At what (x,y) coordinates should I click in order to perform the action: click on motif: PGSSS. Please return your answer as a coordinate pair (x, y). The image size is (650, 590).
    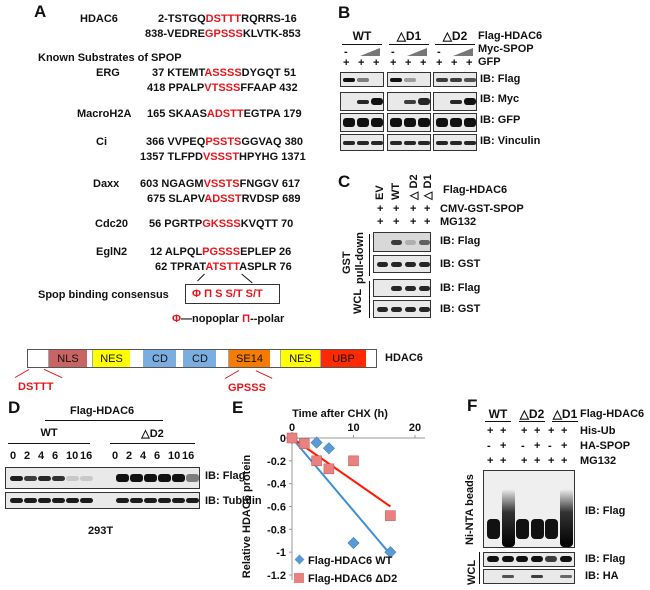
    Looking at the image, I should click on (221, 252).